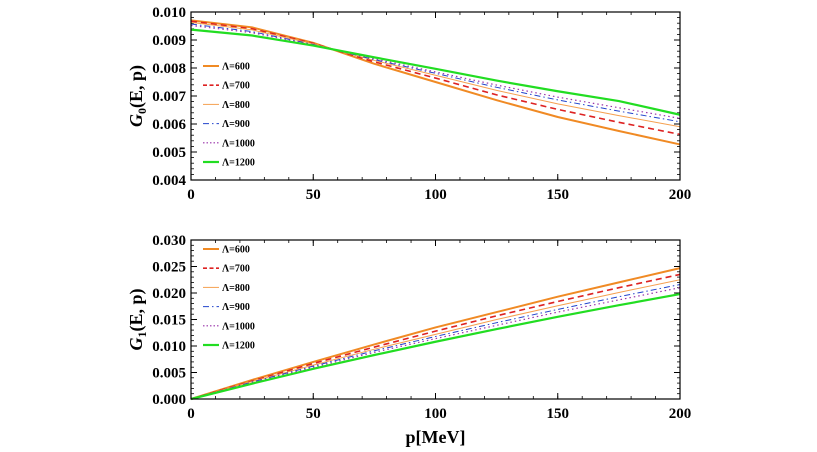 The height and width of the screenshot is (452, 817). I want to click on bottom-y-tick-label: 0.020, so click(169, 294).